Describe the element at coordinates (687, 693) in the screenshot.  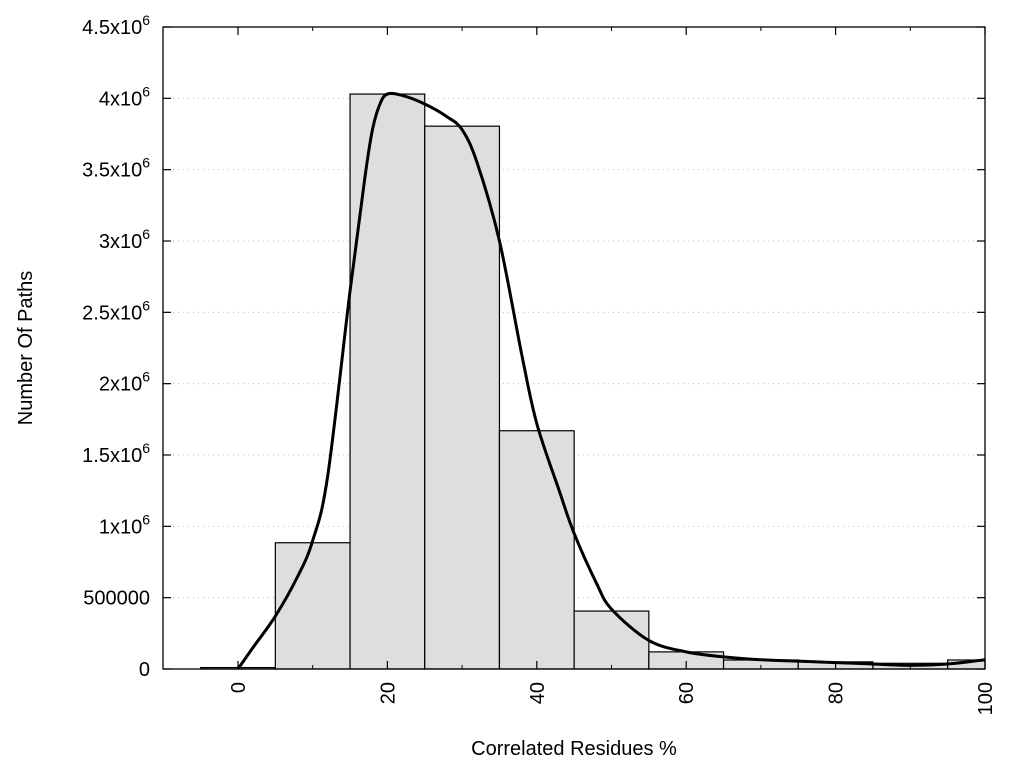
I see `x-tick-label: 60` at that location.